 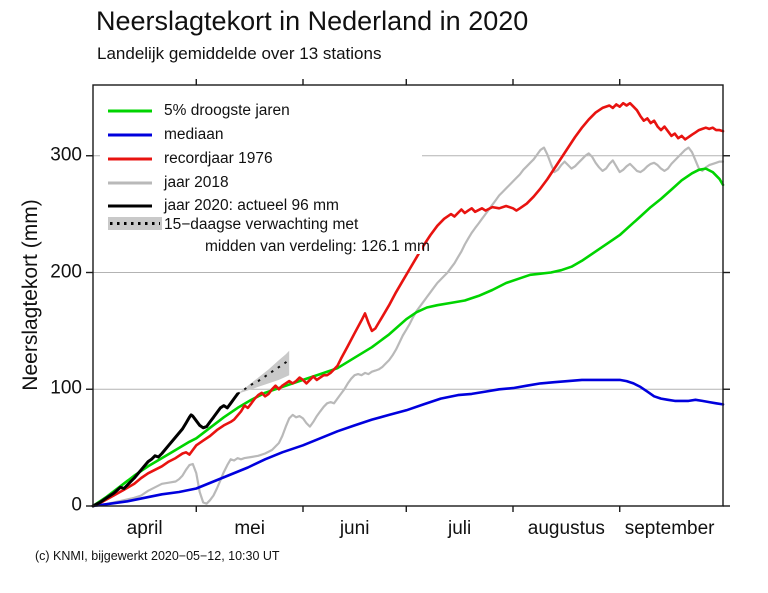 I want to click on legend-label: jaar 2018, so click(x=196, y=182).